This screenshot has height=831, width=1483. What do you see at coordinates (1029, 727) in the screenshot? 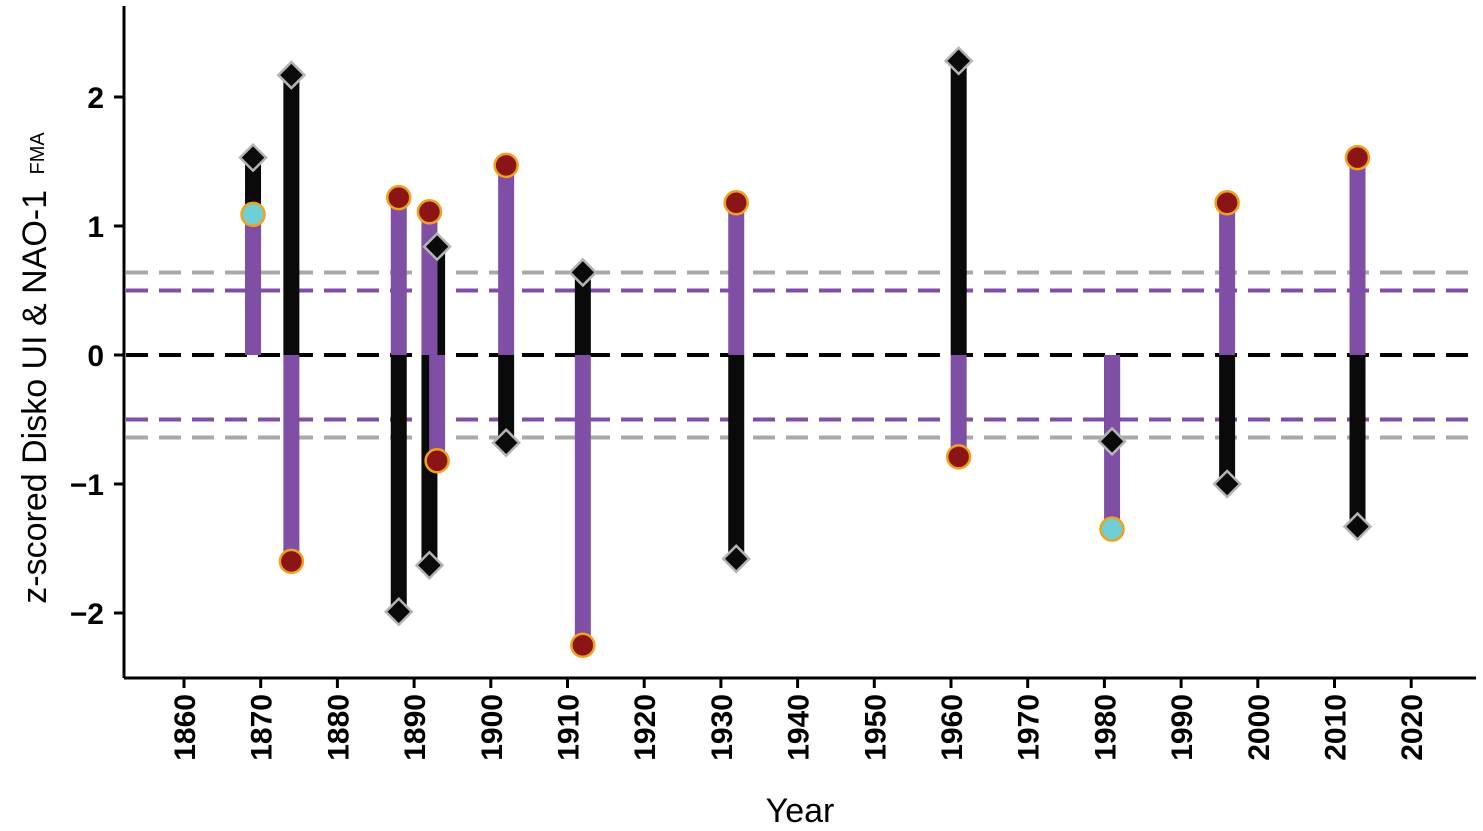
I see `x-tick-label: 1970` at bounding box center [1029, 727].